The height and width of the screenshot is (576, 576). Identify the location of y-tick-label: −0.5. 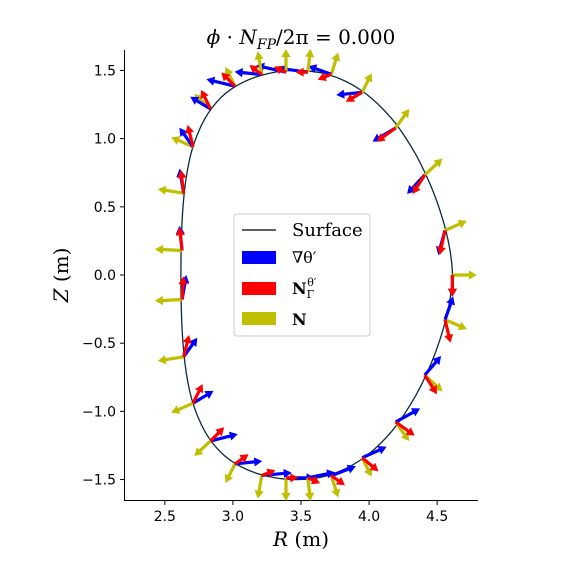
(99, 344).